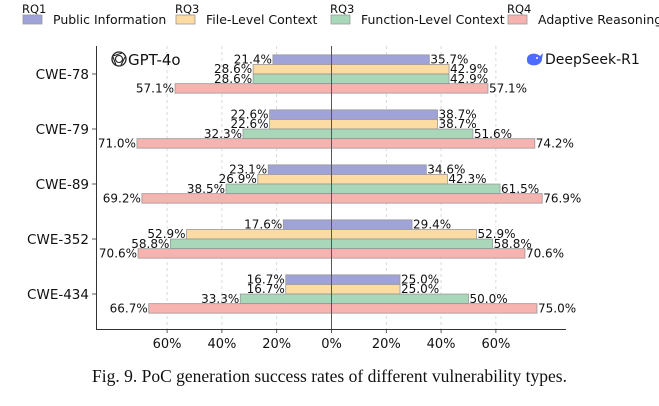 This screenshot has width=659, height=406. What do you see at coordinates (240, 308) in the screenshot?
I see `bar-gpt4o-cwe-434-s3` at bounding box center [240, 308].